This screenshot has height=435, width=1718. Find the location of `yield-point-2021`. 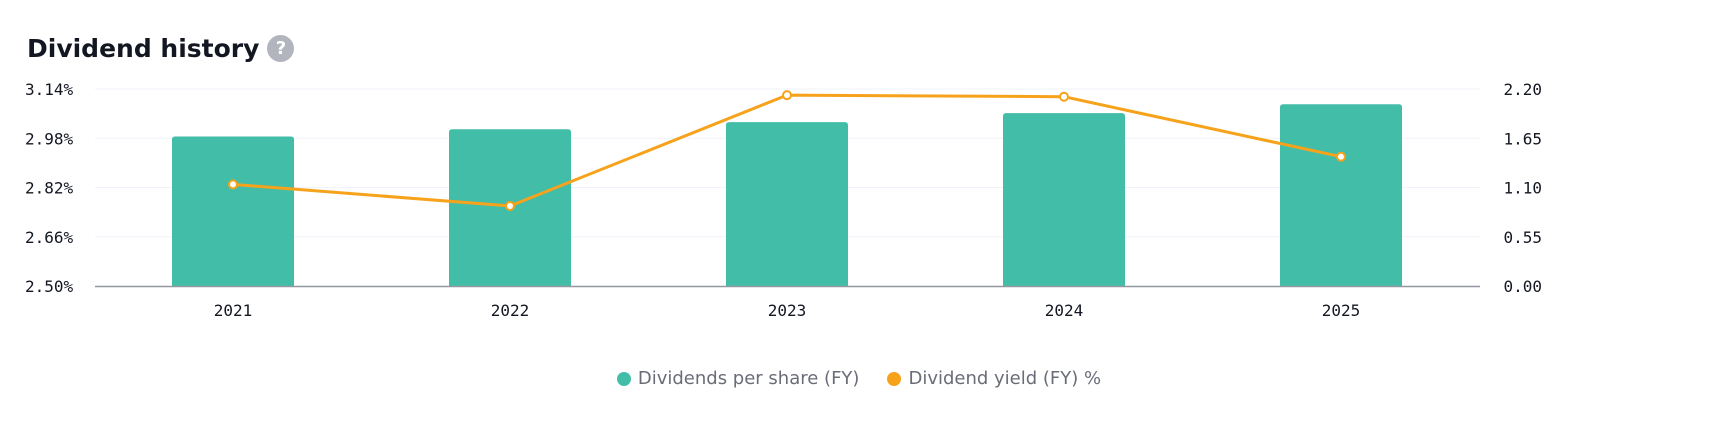

yield-point-2021 is located at coordinates (233, 184).